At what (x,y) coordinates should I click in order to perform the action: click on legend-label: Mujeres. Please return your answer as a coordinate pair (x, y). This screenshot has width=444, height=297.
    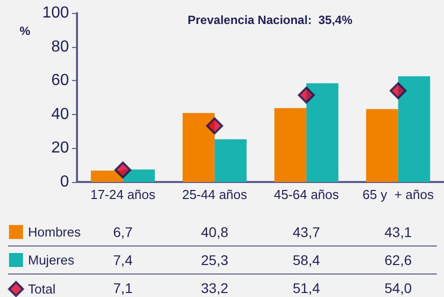
    Looking at the image, I should click on (51, 260).